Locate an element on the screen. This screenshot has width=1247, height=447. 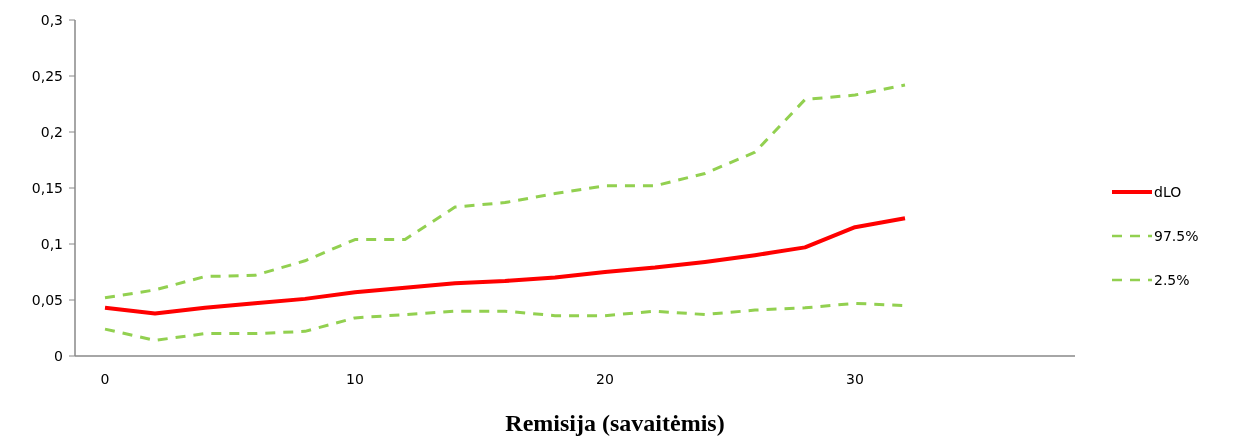
y-tick-label: 0,3 is located at coordinates (51, 19).